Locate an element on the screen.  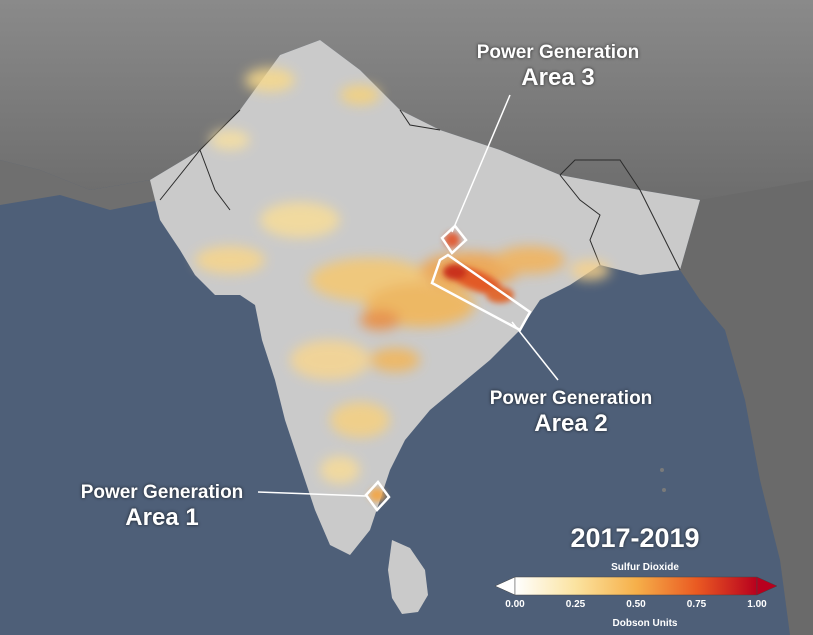
area-3-box is located at coordinates (454, 239).